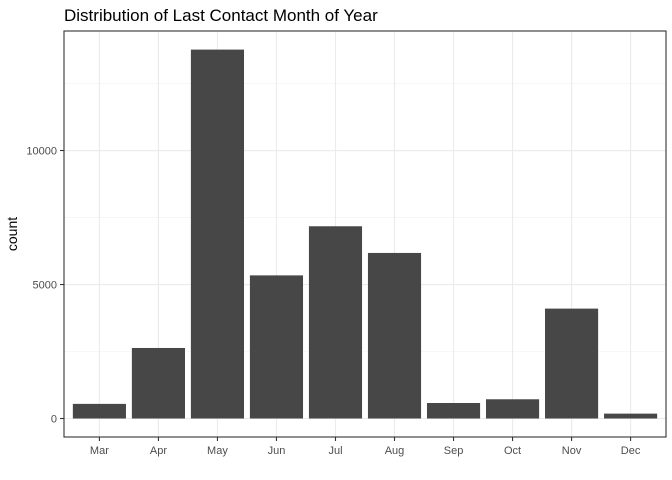 The width and height of the screenshot is (672, 480). I want to click on x-axis: Mar Apr May Jun Jul Aug Sep Oct Nov Dec, so click(365, 447).